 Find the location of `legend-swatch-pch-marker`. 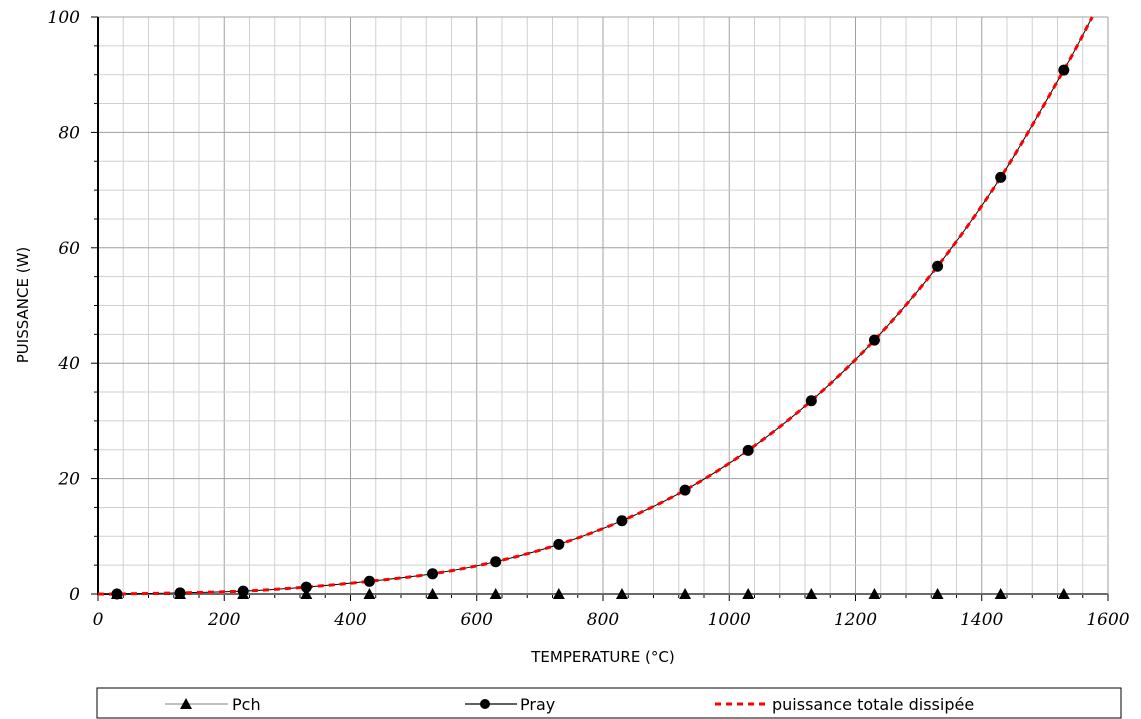

legend-swatch-pch-marker is located at coordinates (186, 703).